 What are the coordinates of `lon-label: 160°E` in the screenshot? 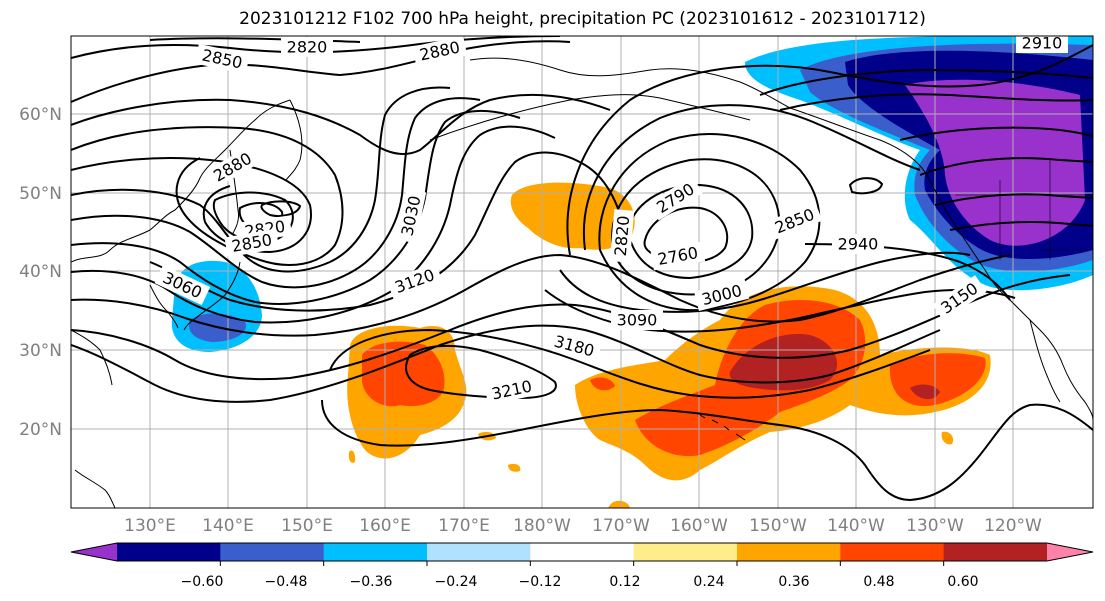 It's located at (385, 526).